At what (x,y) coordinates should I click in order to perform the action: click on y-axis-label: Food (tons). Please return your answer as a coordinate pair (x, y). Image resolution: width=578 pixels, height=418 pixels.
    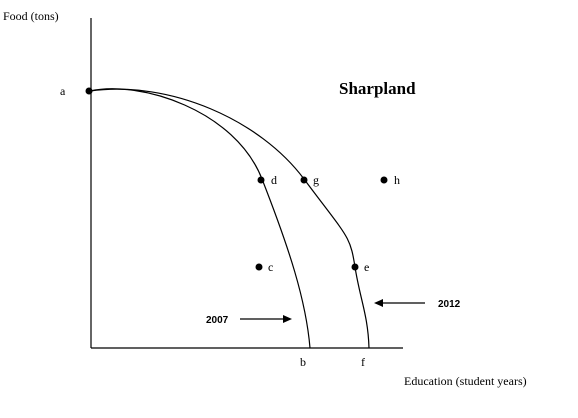
    Looking at the image, I should click on (31, 16).